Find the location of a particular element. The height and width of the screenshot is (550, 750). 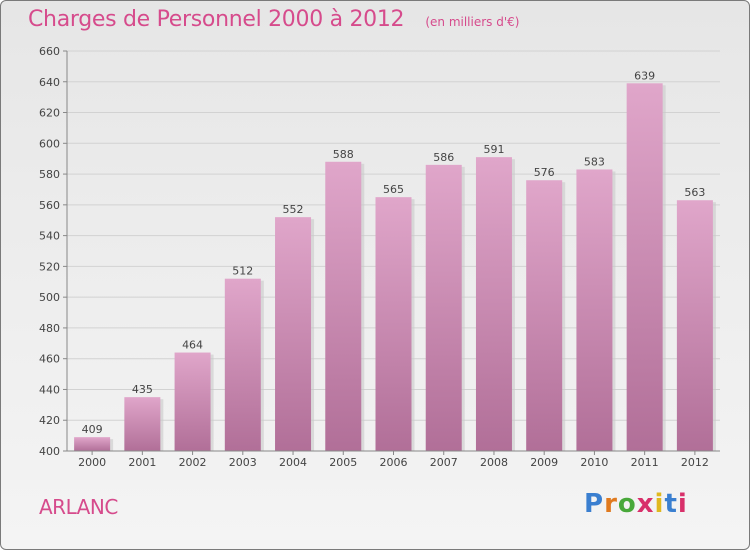

x-tick-label: 2003 is located at coordinates (243, 462).